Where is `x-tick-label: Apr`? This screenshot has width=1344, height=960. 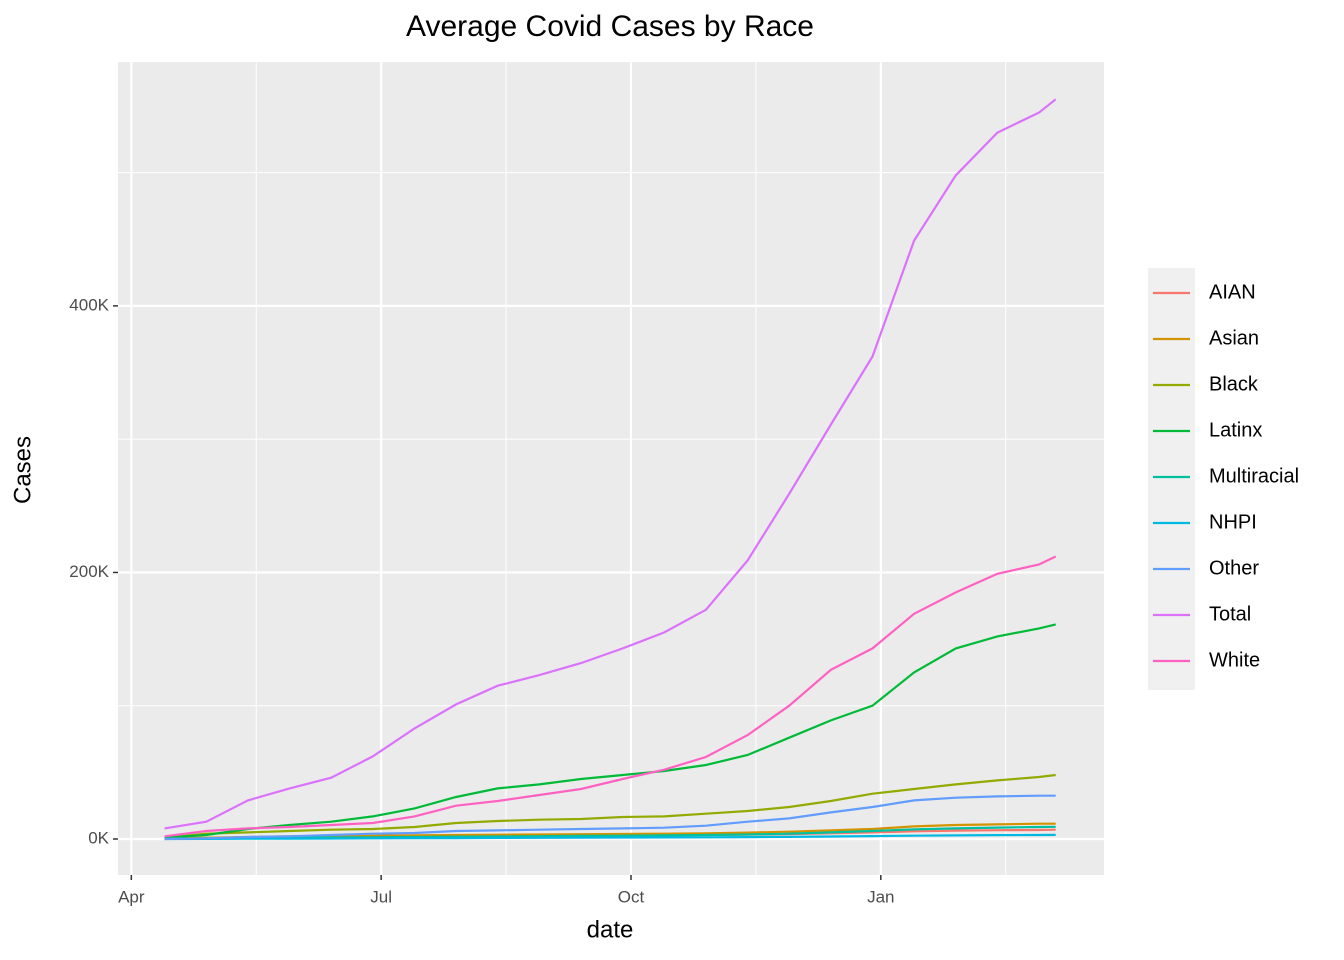
x-tick-label: Apr is located at coordinates (131, 896).